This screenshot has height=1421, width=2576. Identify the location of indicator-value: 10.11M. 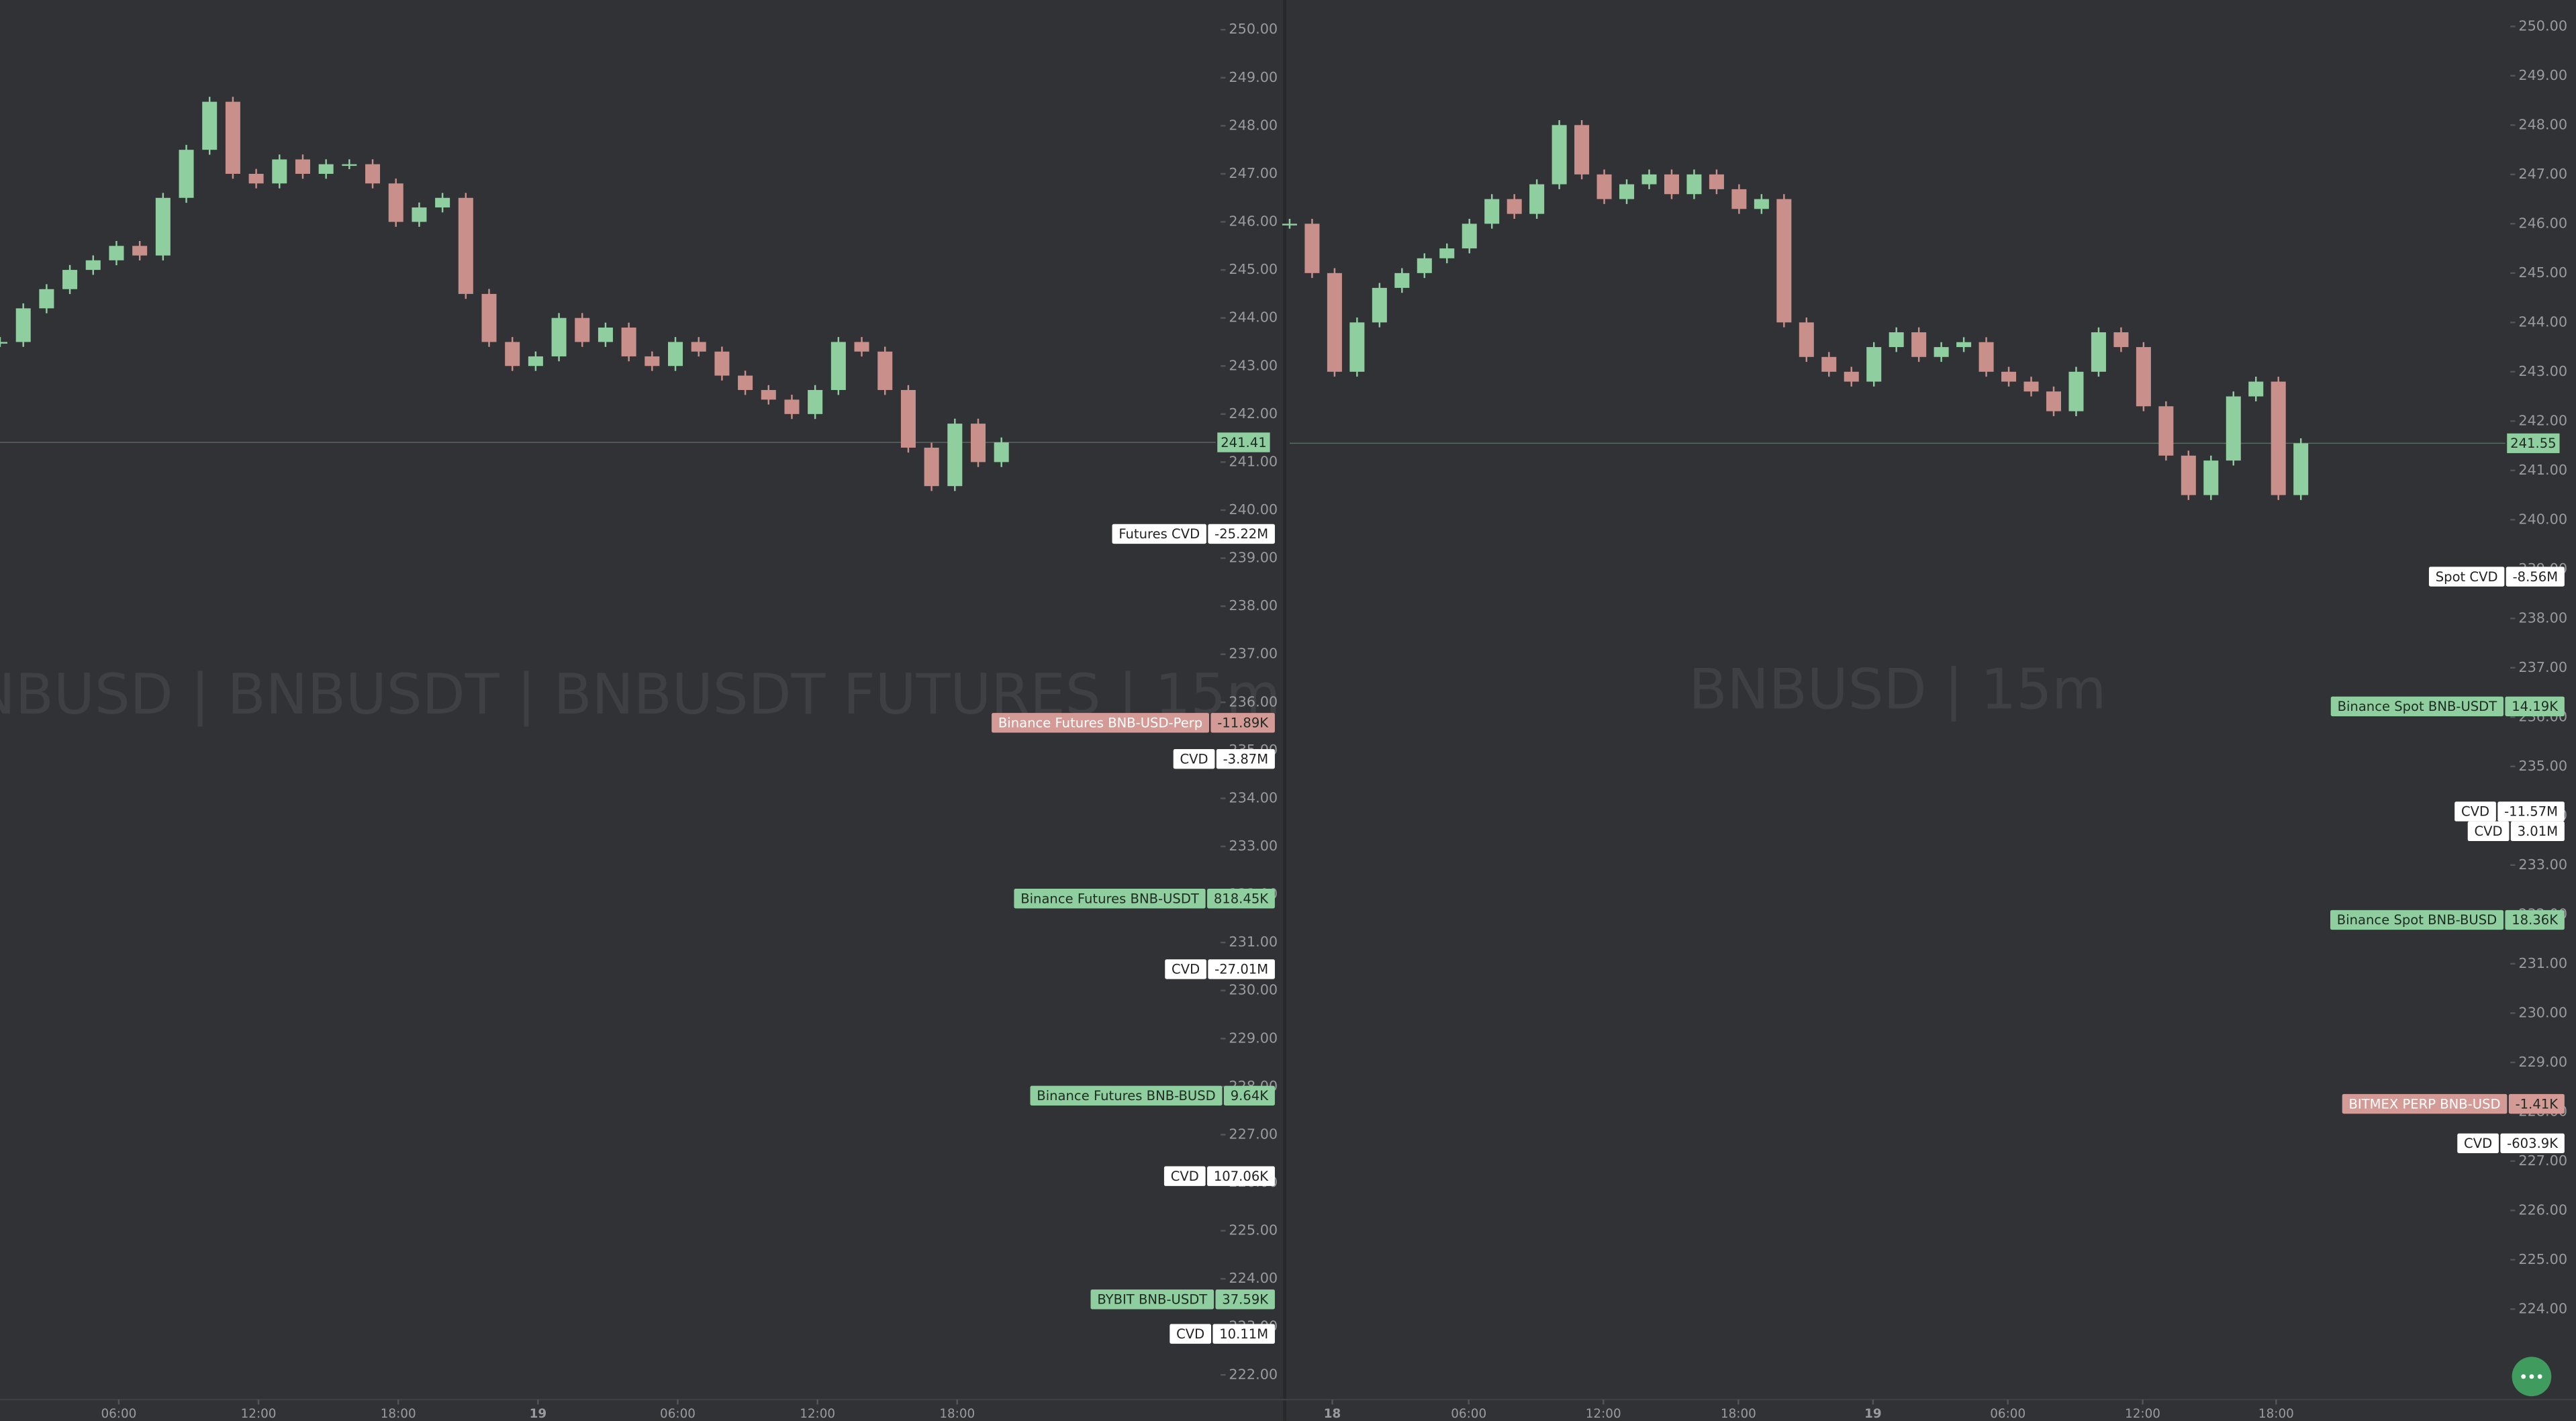
(1243, 1334).